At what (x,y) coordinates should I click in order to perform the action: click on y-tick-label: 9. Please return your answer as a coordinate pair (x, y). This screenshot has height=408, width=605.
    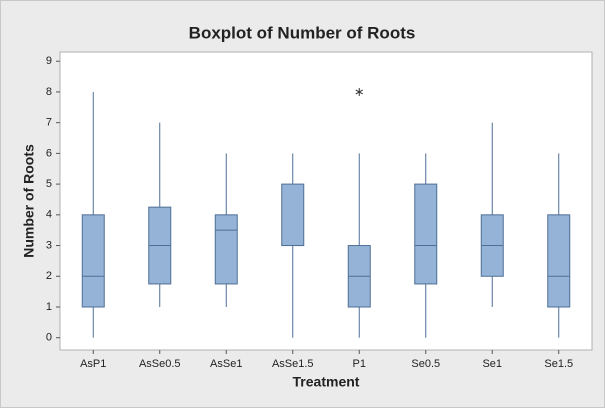
    Looking at the image, I should click on (49, 61).